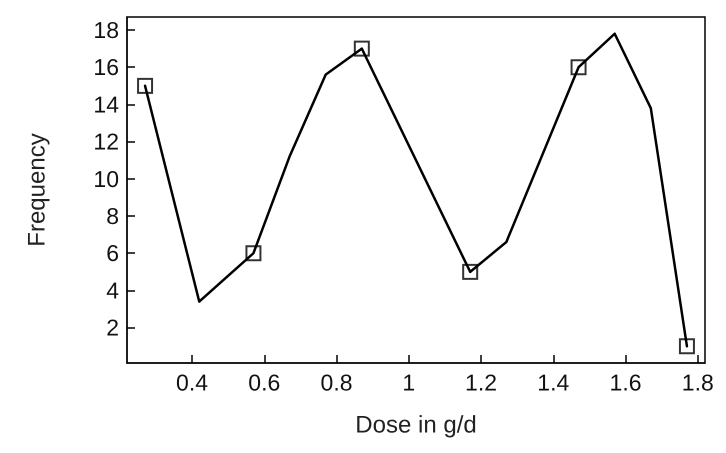 This screenshot has height=453, width=726. What do you see at coordinates (409, 383) in the screenshot?
I see `x-tick-label: 1` at bounding box center [409, 383].